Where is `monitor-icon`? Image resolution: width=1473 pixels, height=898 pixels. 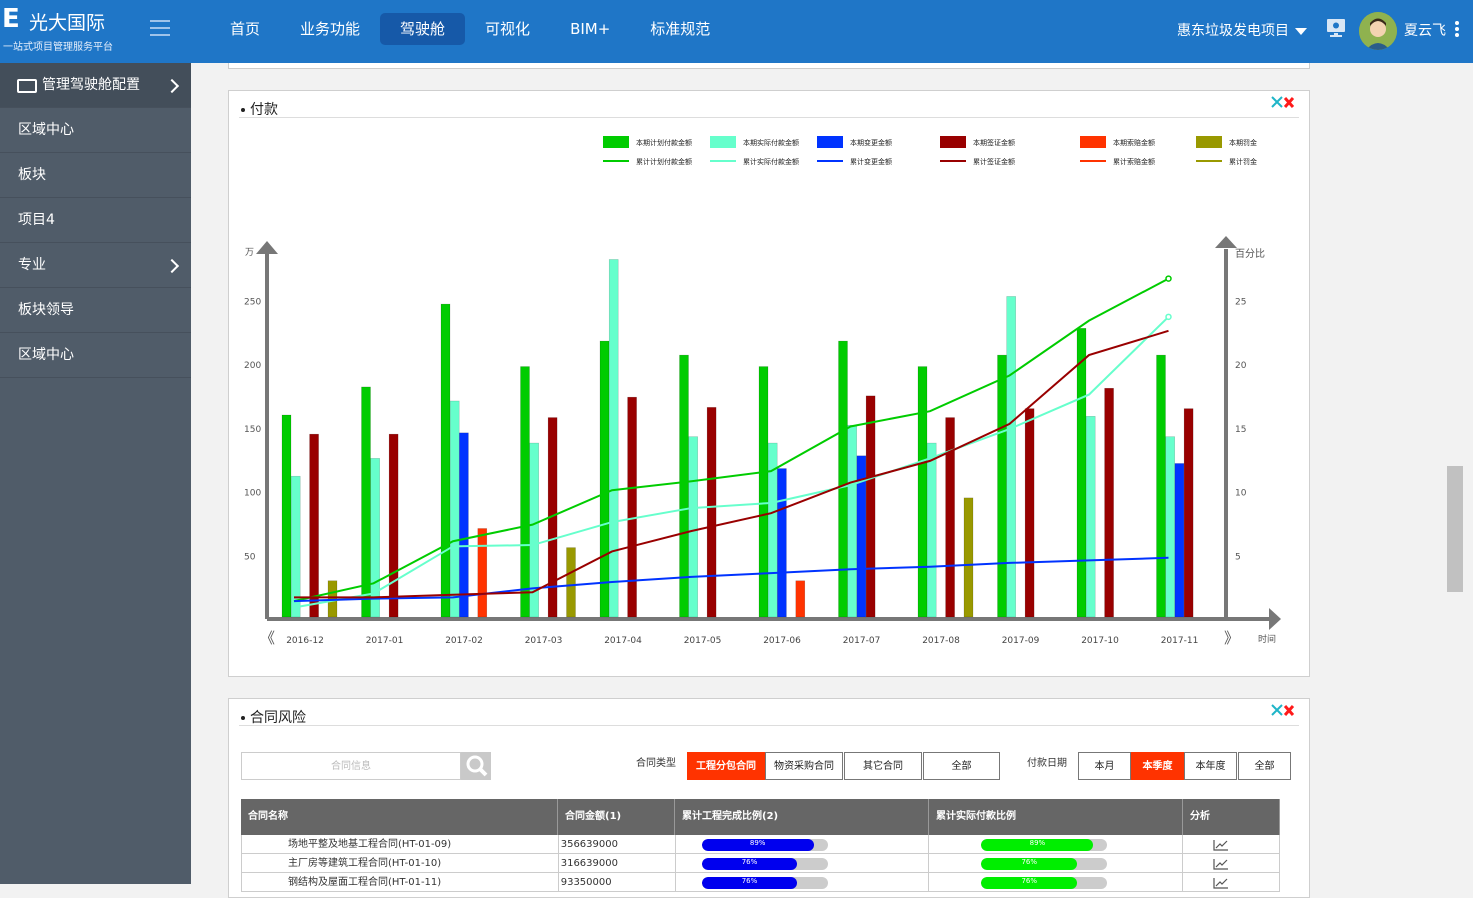
monitor-icon is located at coordinates (1336, 28).